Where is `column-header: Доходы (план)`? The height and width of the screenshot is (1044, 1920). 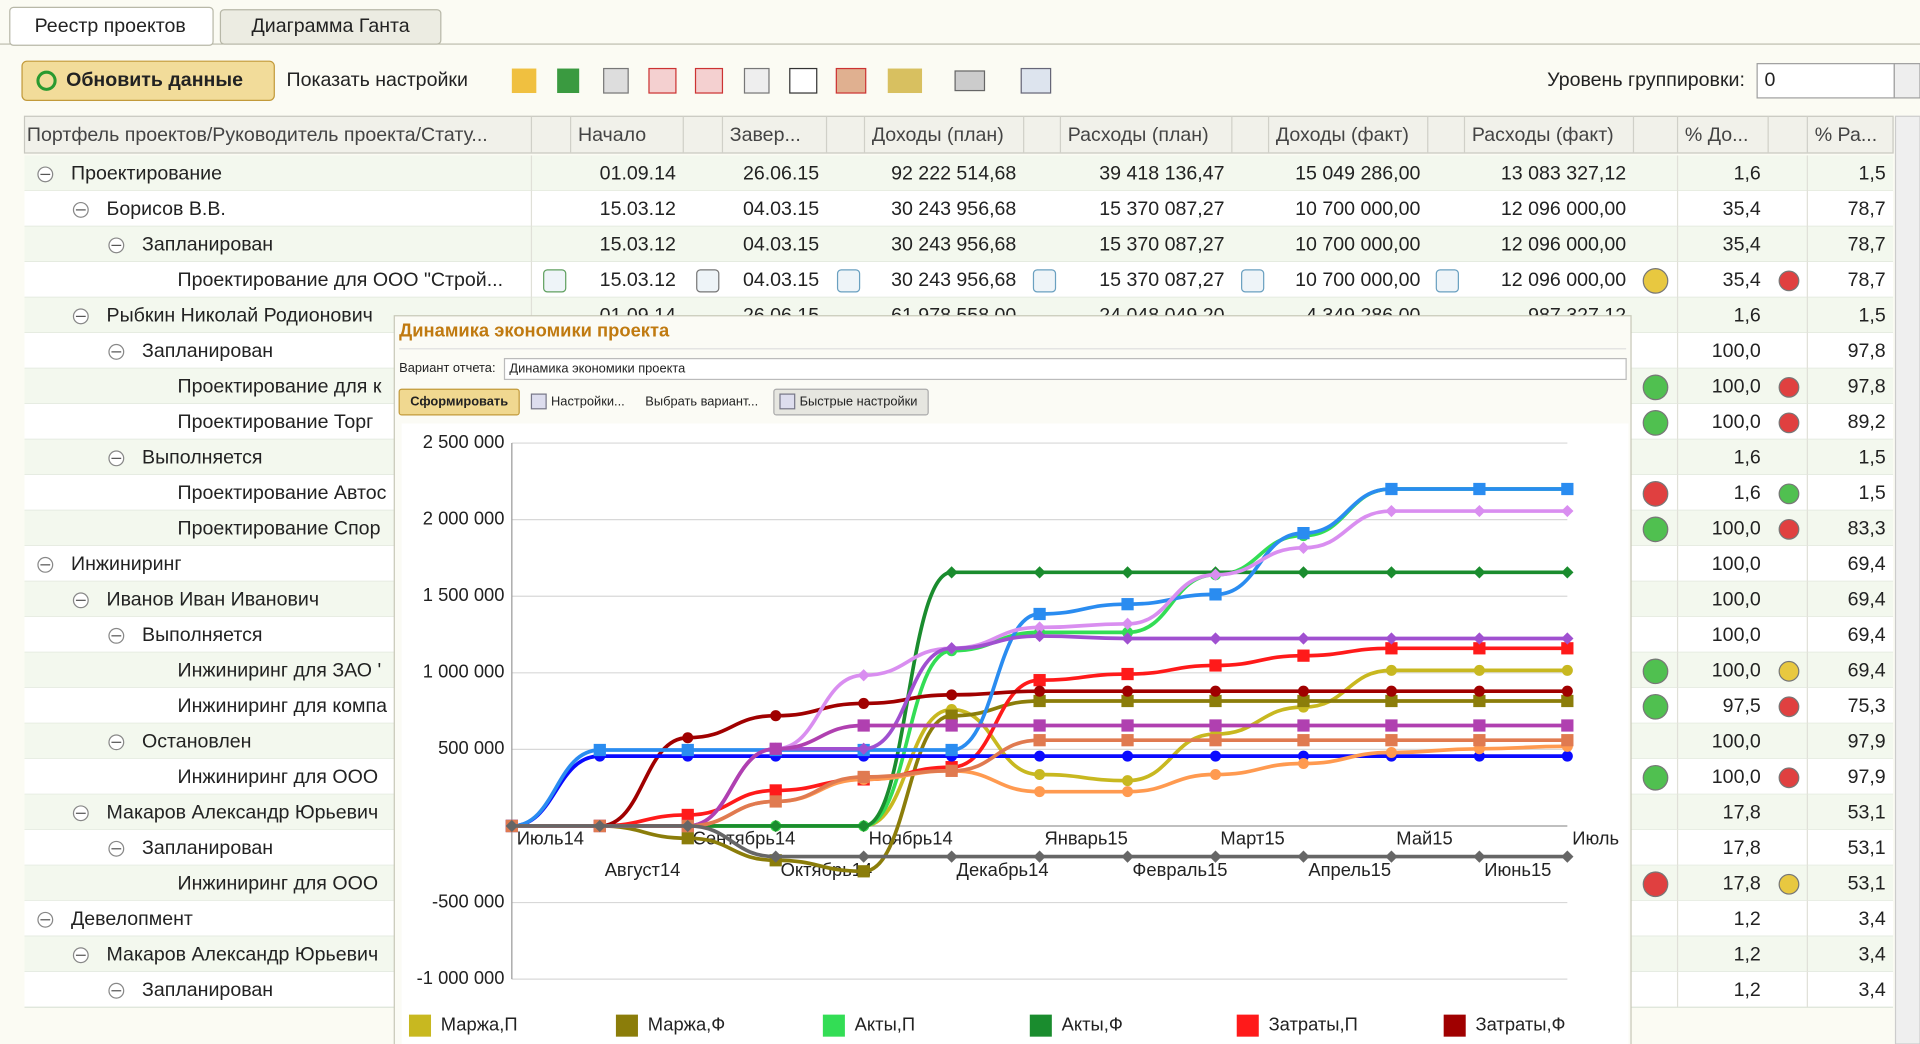 column-header: Доходы (план) is located at coordinates (938, 135).